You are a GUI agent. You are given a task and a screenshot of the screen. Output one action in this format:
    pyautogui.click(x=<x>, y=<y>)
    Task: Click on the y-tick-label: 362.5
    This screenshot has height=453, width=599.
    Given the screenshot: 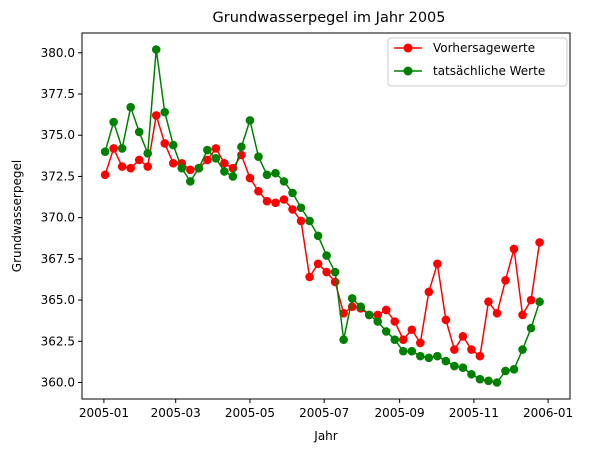 What is the action you would take?
    pyautogui.click(x=58, y=341)
    